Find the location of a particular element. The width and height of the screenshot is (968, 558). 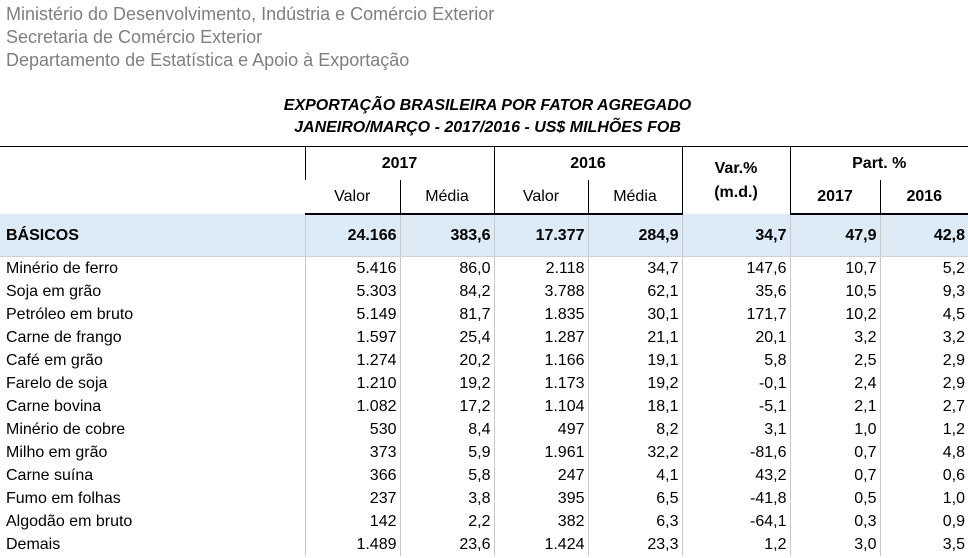

row-label: Carne bovina is located at coordinates (54, 406).